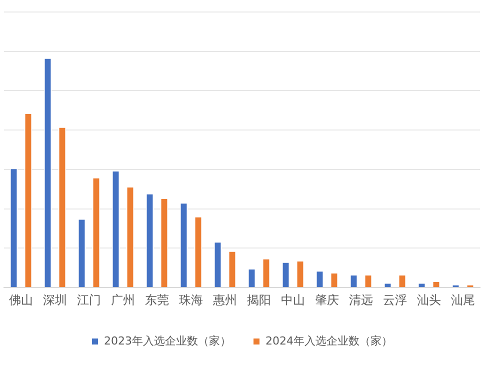  What do you see at coordinates (157, 299) in the screenshot?
I see `x-tick-label: 东莞` at bounding box center [157, 299].